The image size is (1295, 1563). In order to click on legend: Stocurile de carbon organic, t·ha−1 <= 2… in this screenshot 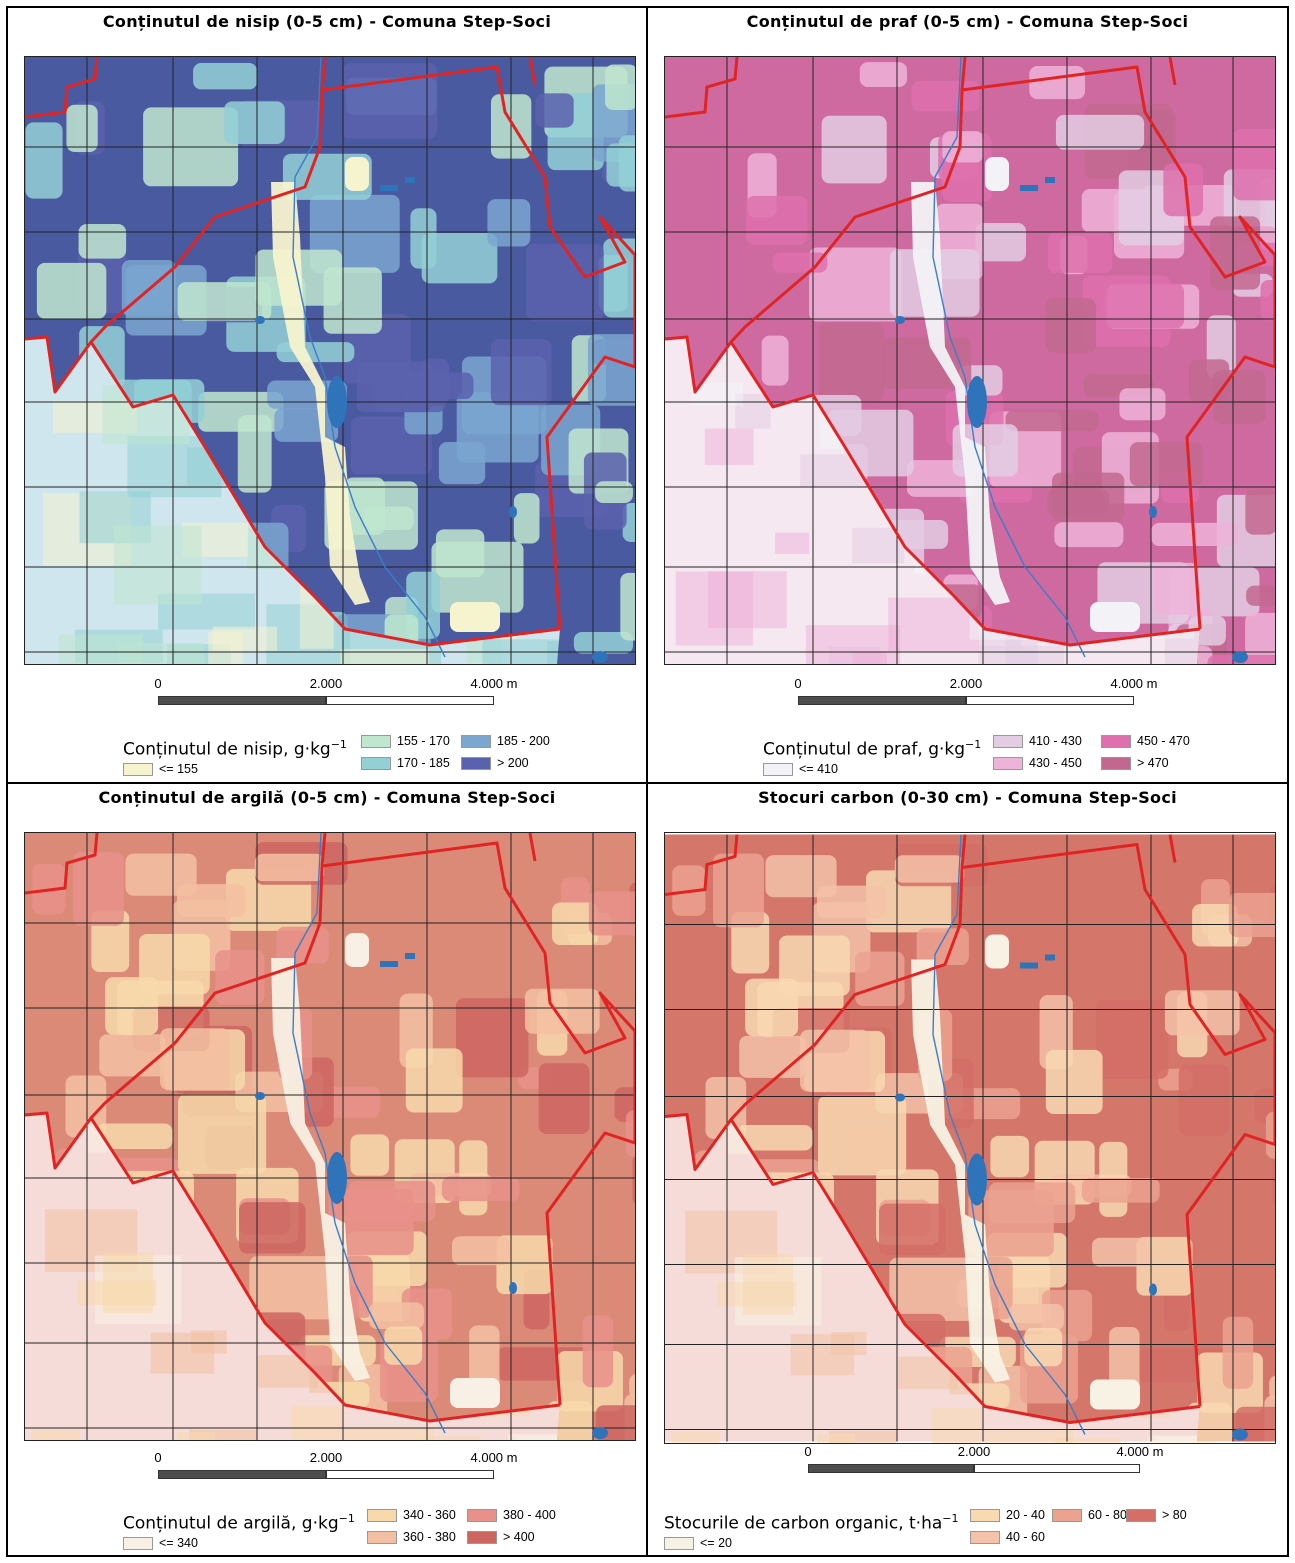, I will do `click(974, 1530)`.